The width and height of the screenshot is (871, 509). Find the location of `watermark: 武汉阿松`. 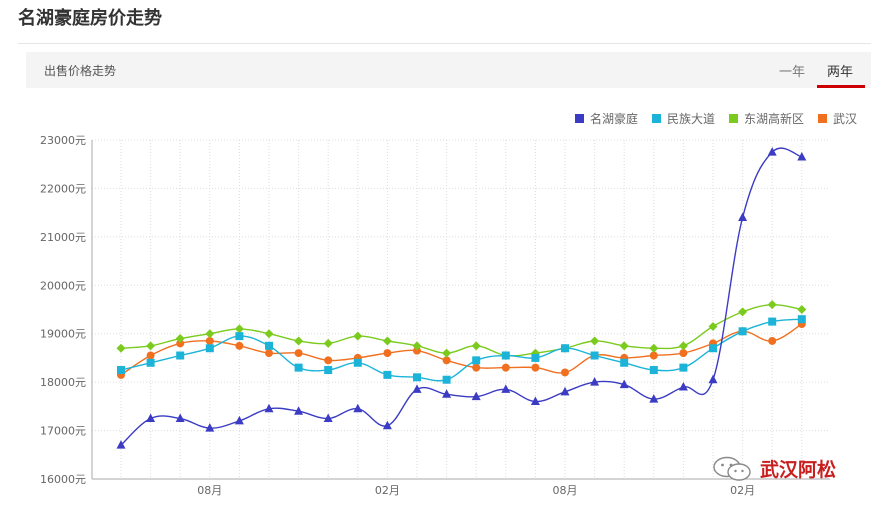

watermark: 武汉阿松 is located at coordinates (774, 468).